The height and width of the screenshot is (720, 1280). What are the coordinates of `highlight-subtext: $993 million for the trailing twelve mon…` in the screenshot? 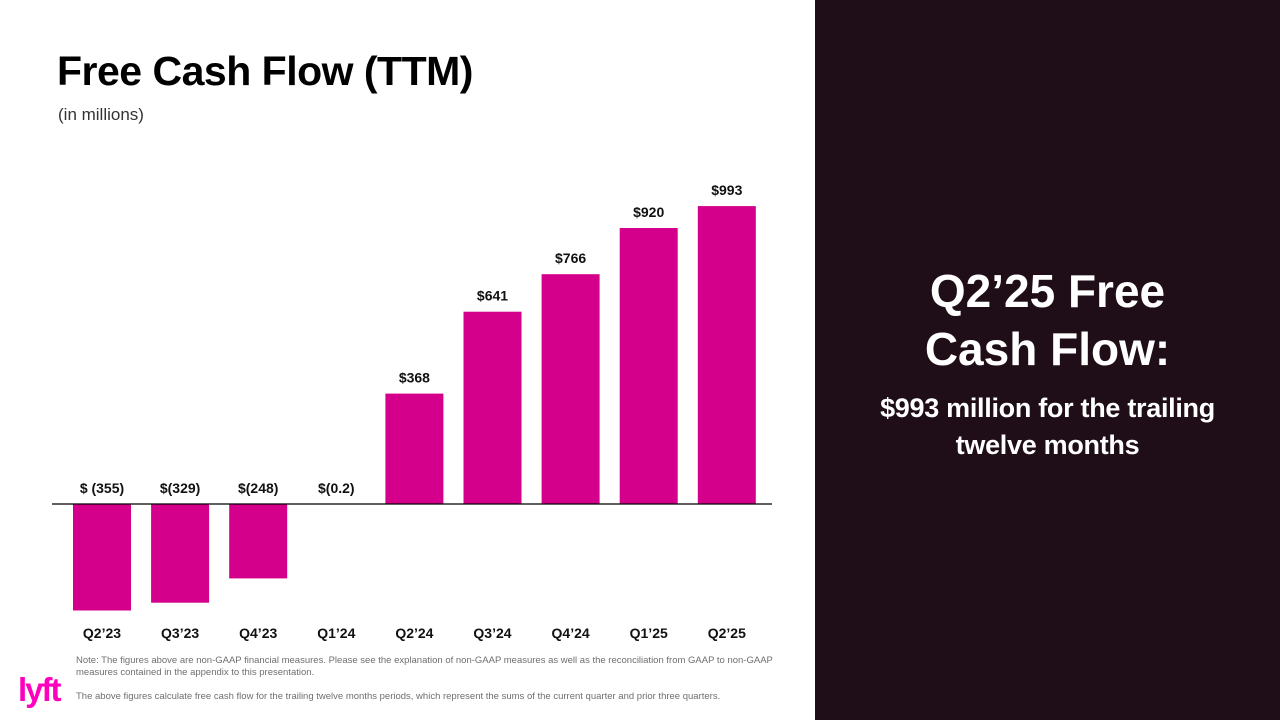 It's located at (1047, 426).